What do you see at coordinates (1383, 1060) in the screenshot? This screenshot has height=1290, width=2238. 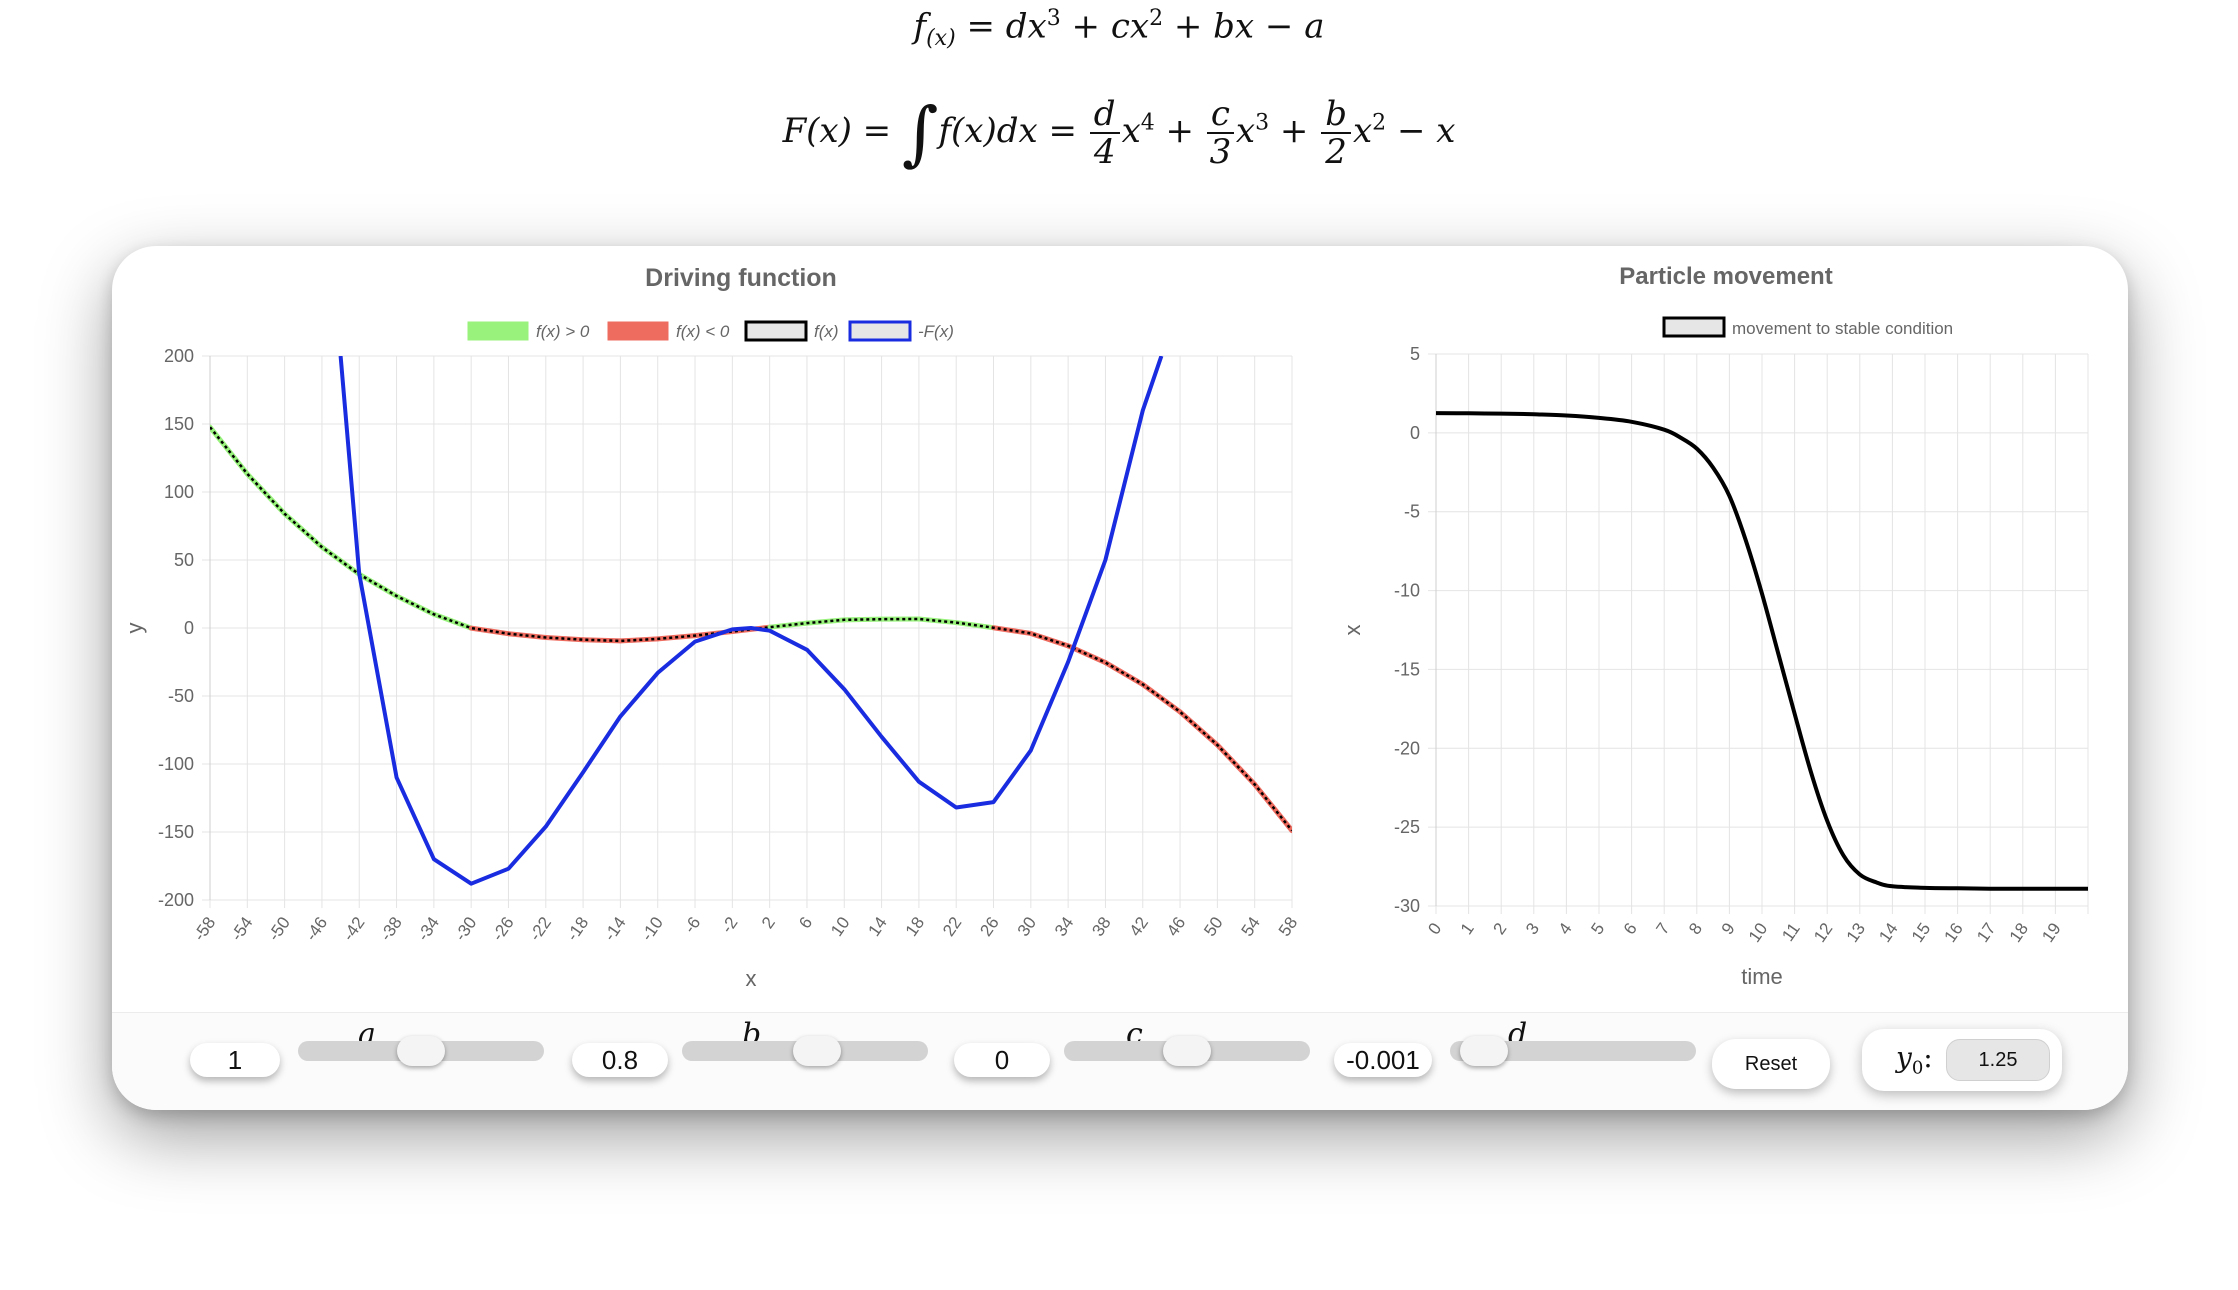 I see `param-d-value: -0.001` at bounding box center [1383, 1060].